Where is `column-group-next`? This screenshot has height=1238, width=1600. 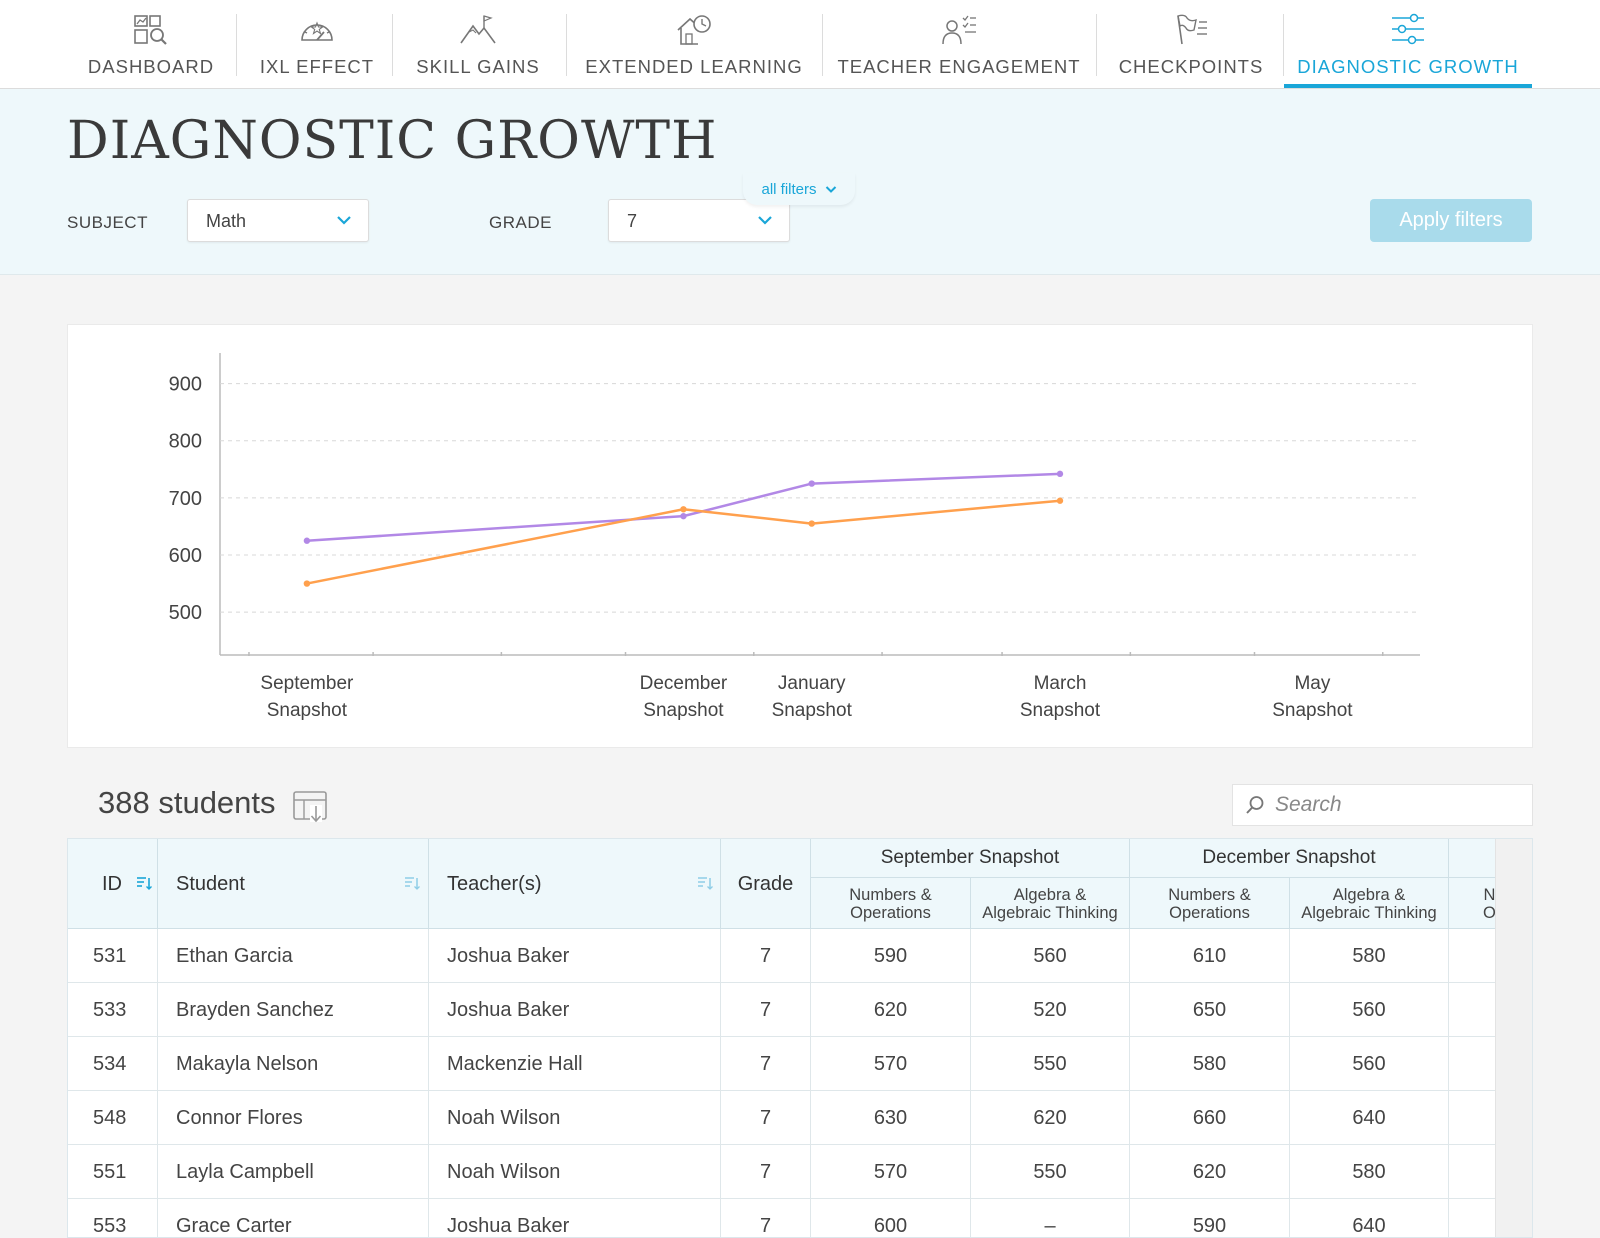 column-group-next is located at coordinates (1473, 858).